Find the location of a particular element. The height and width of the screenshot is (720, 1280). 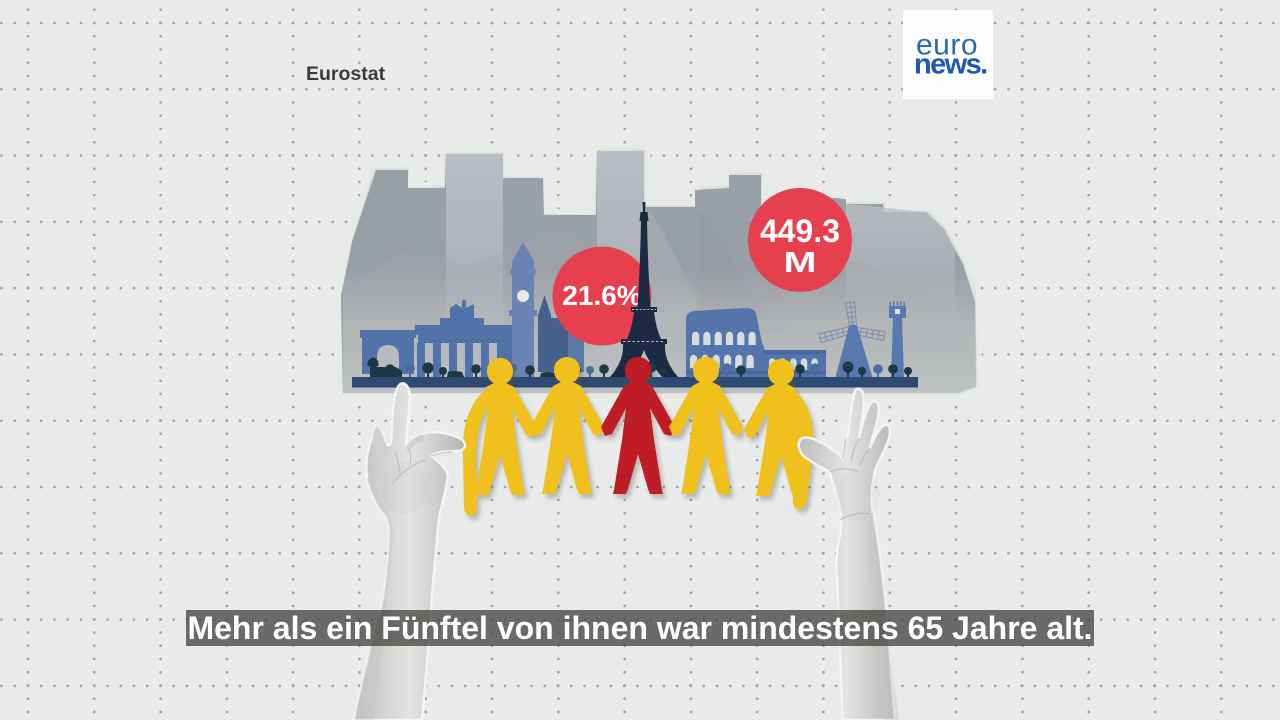

svg-text: 21.6% is located at coordinates (601, 295).